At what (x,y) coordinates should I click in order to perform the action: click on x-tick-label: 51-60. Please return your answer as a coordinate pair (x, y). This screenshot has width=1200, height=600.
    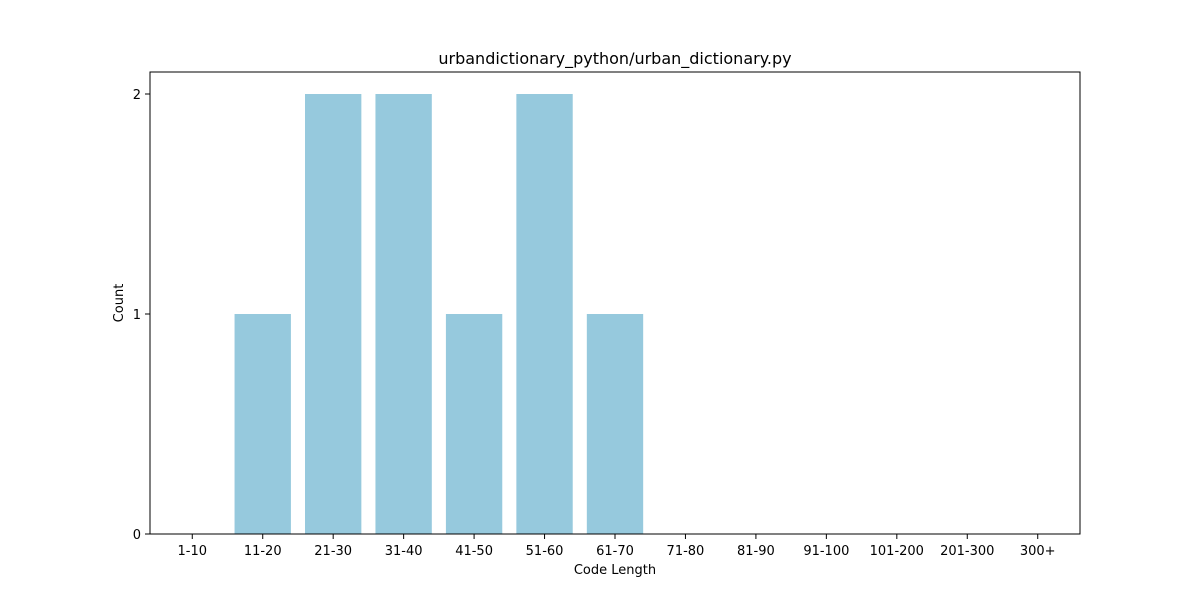
    Looking at the image, I should click on (545, 551).